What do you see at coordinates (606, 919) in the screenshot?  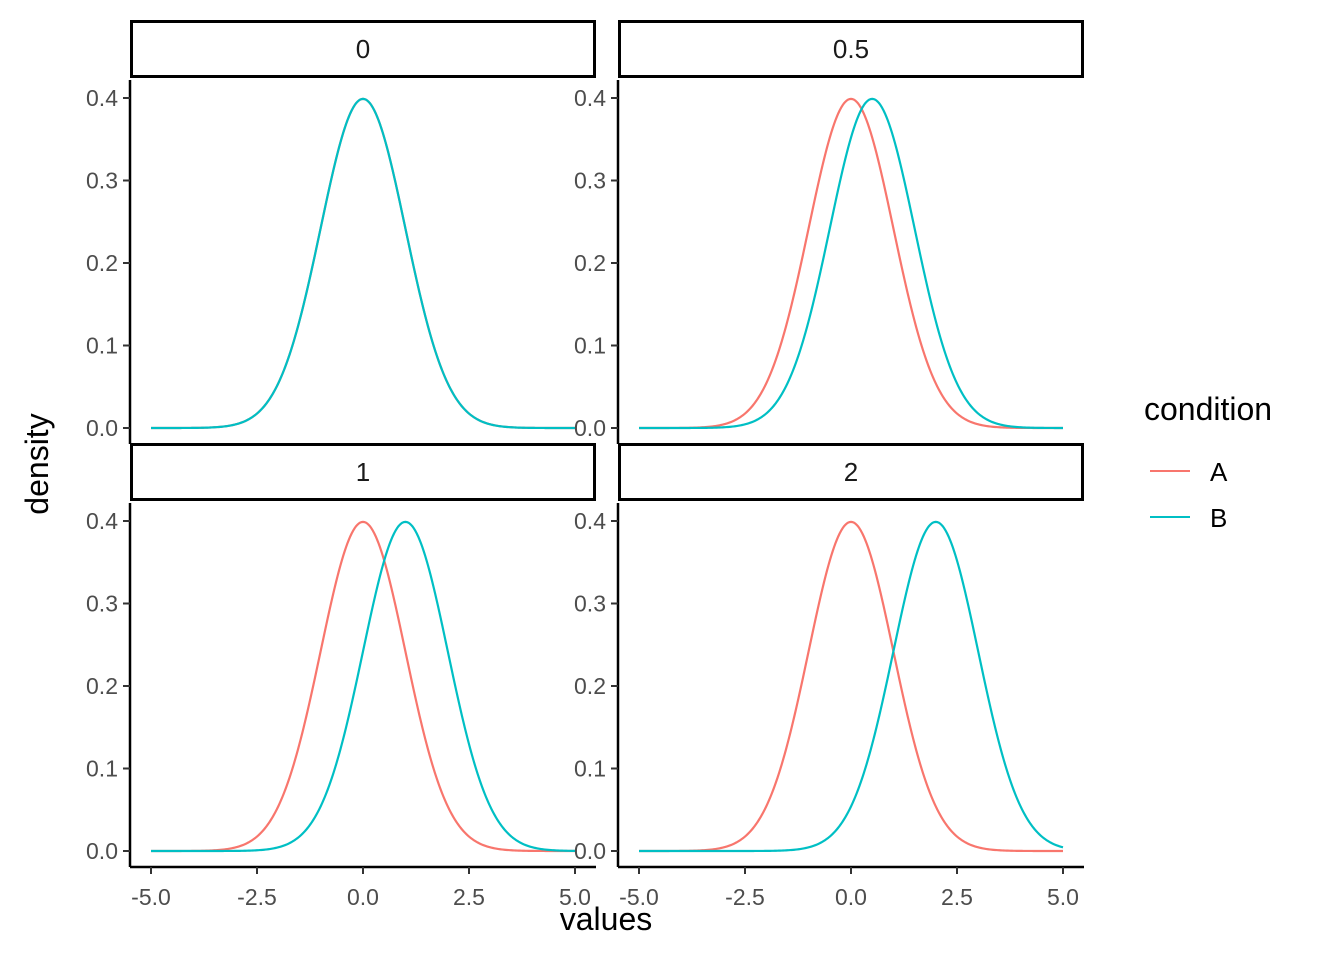 I see `x-axis-title: values` at bounding box center [606, 919].